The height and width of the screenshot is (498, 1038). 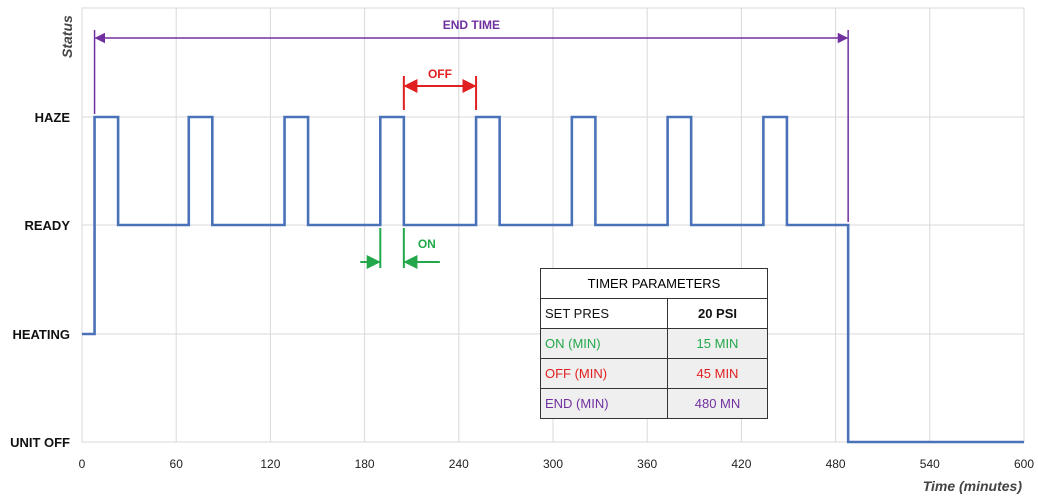 I want to click on row-value: 480 MN, so click(x=717, y=403).